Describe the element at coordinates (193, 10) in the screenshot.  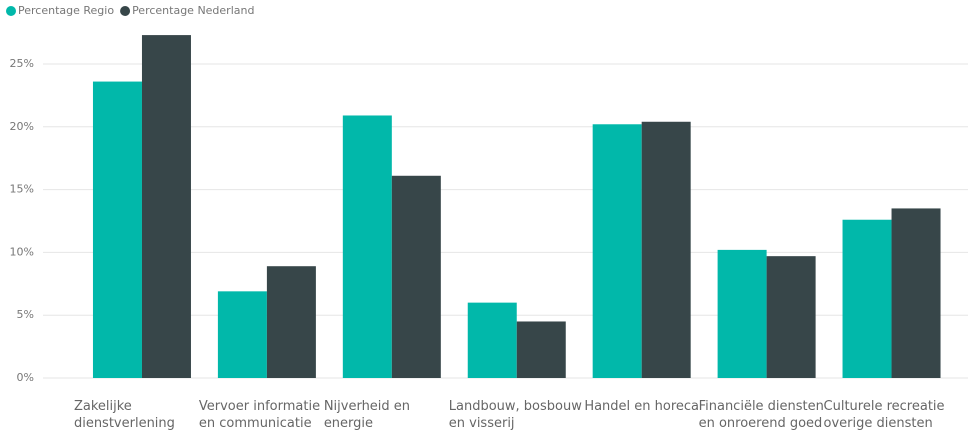
I see `legend-label: Percentage Nederland` at that location.